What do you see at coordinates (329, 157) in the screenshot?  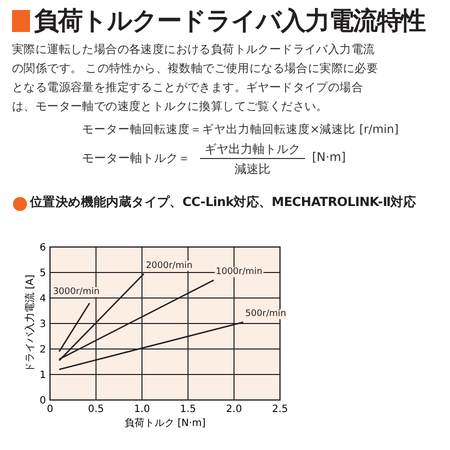 I see `text: [N·m]` at bounding box center [329, 157].